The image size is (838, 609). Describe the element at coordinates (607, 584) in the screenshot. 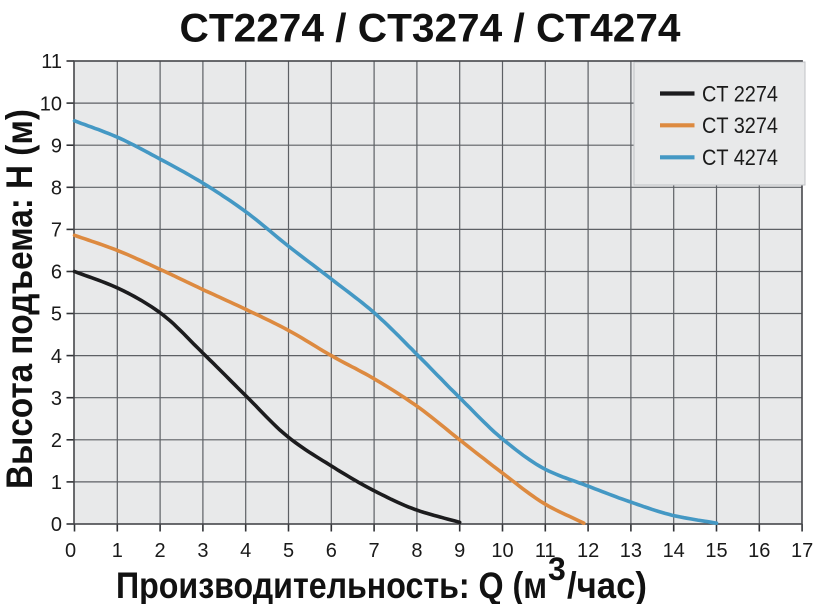

I see `svg-text: /час)` at that location.